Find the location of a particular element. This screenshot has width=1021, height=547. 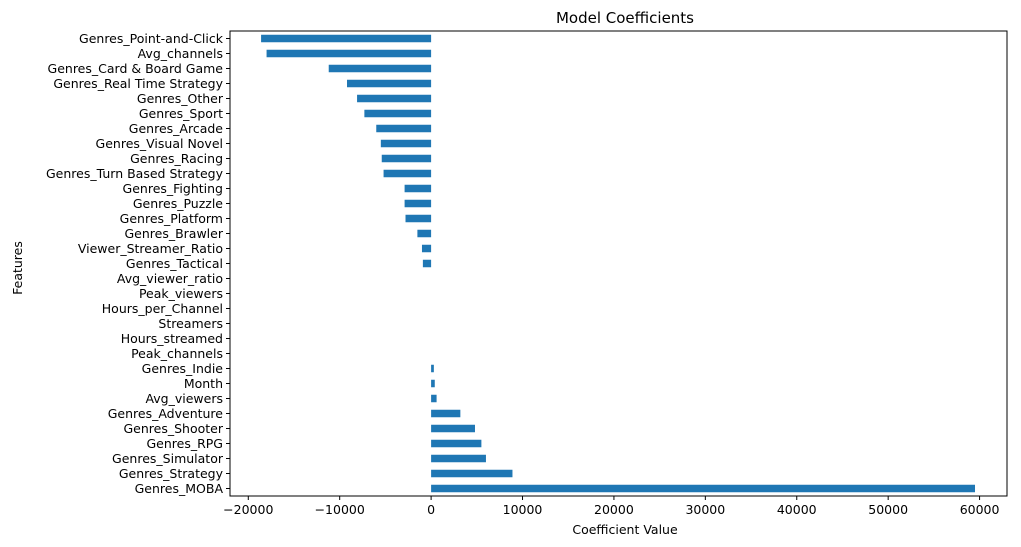

y-tick-label: Genres_Point-and-Click is located at coordinates (151, 38).